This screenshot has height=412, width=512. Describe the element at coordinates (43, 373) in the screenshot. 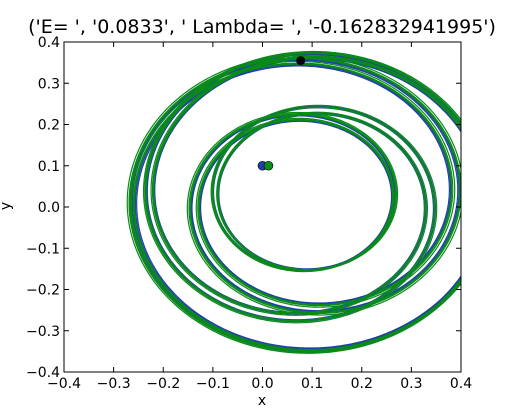

I see `y-tick-label: −0.4` at that location.